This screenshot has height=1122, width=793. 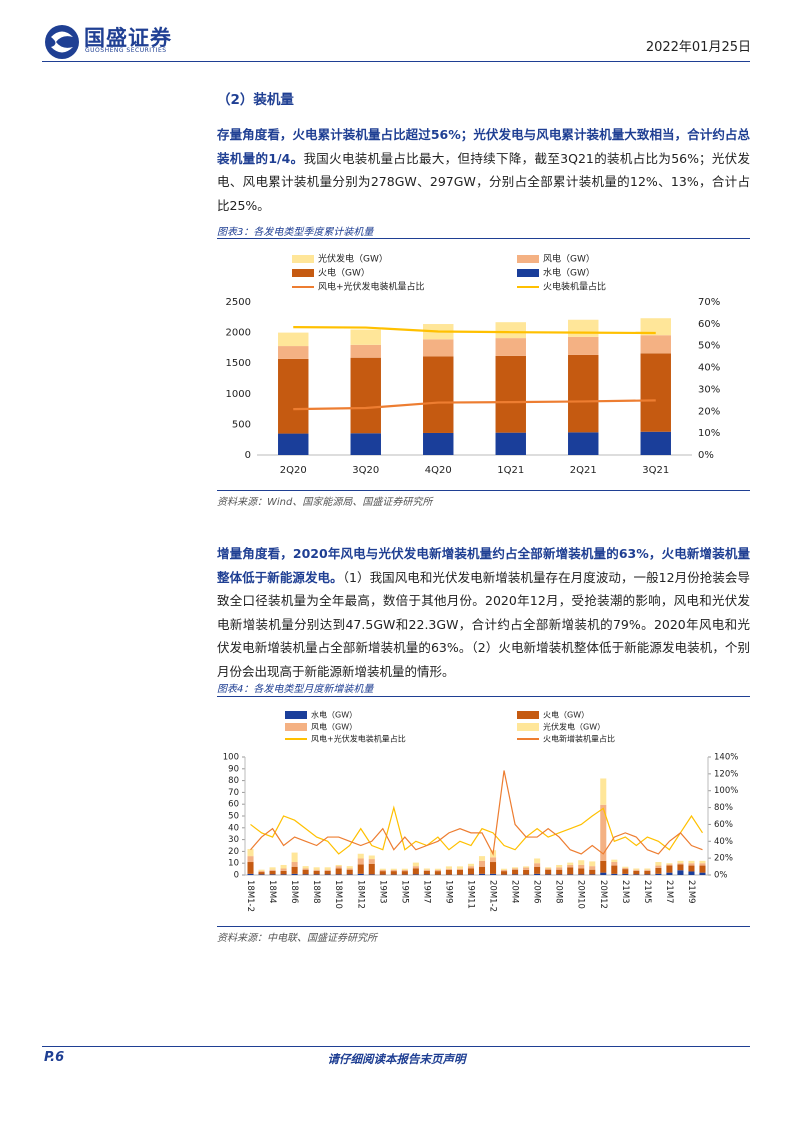 I want to click on logo-text: 国盛证券, so click(x=128, y=38).